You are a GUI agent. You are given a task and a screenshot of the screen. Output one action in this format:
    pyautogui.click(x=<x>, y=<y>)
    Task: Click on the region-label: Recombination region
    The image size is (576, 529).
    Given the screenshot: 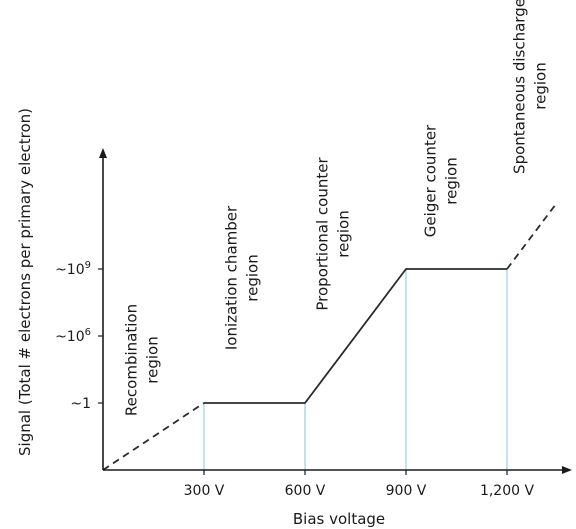 What is the action you would take?
    pyautogui.click(x=142, y=360)
    